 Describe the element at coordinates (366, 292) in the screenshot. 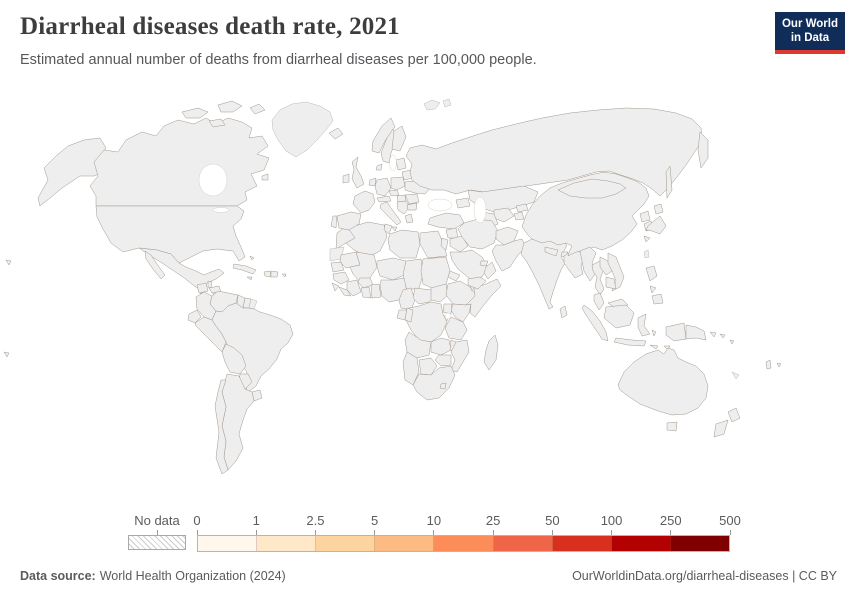

I see `country-ghana` at that location.